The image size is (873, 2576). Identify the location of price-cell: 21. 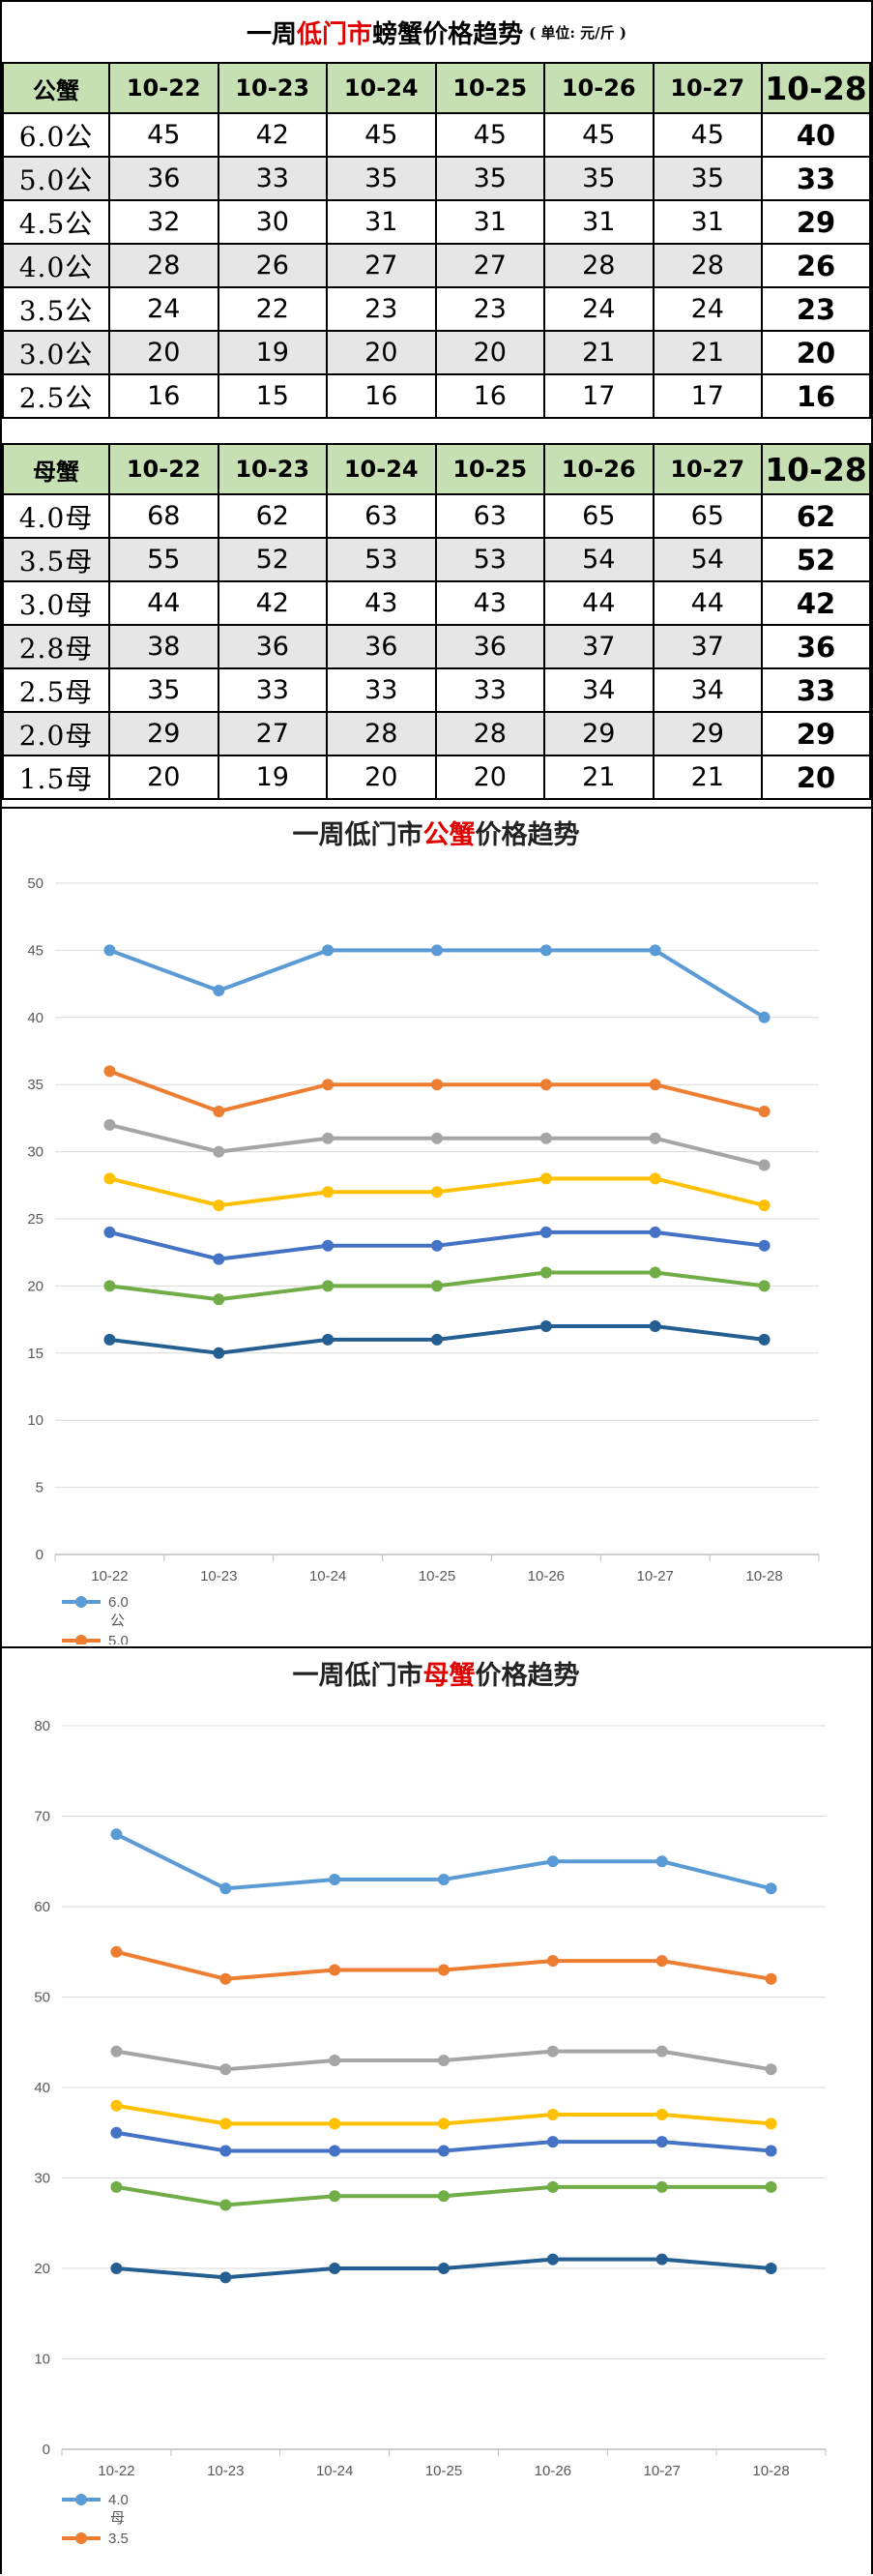
(599, 353).